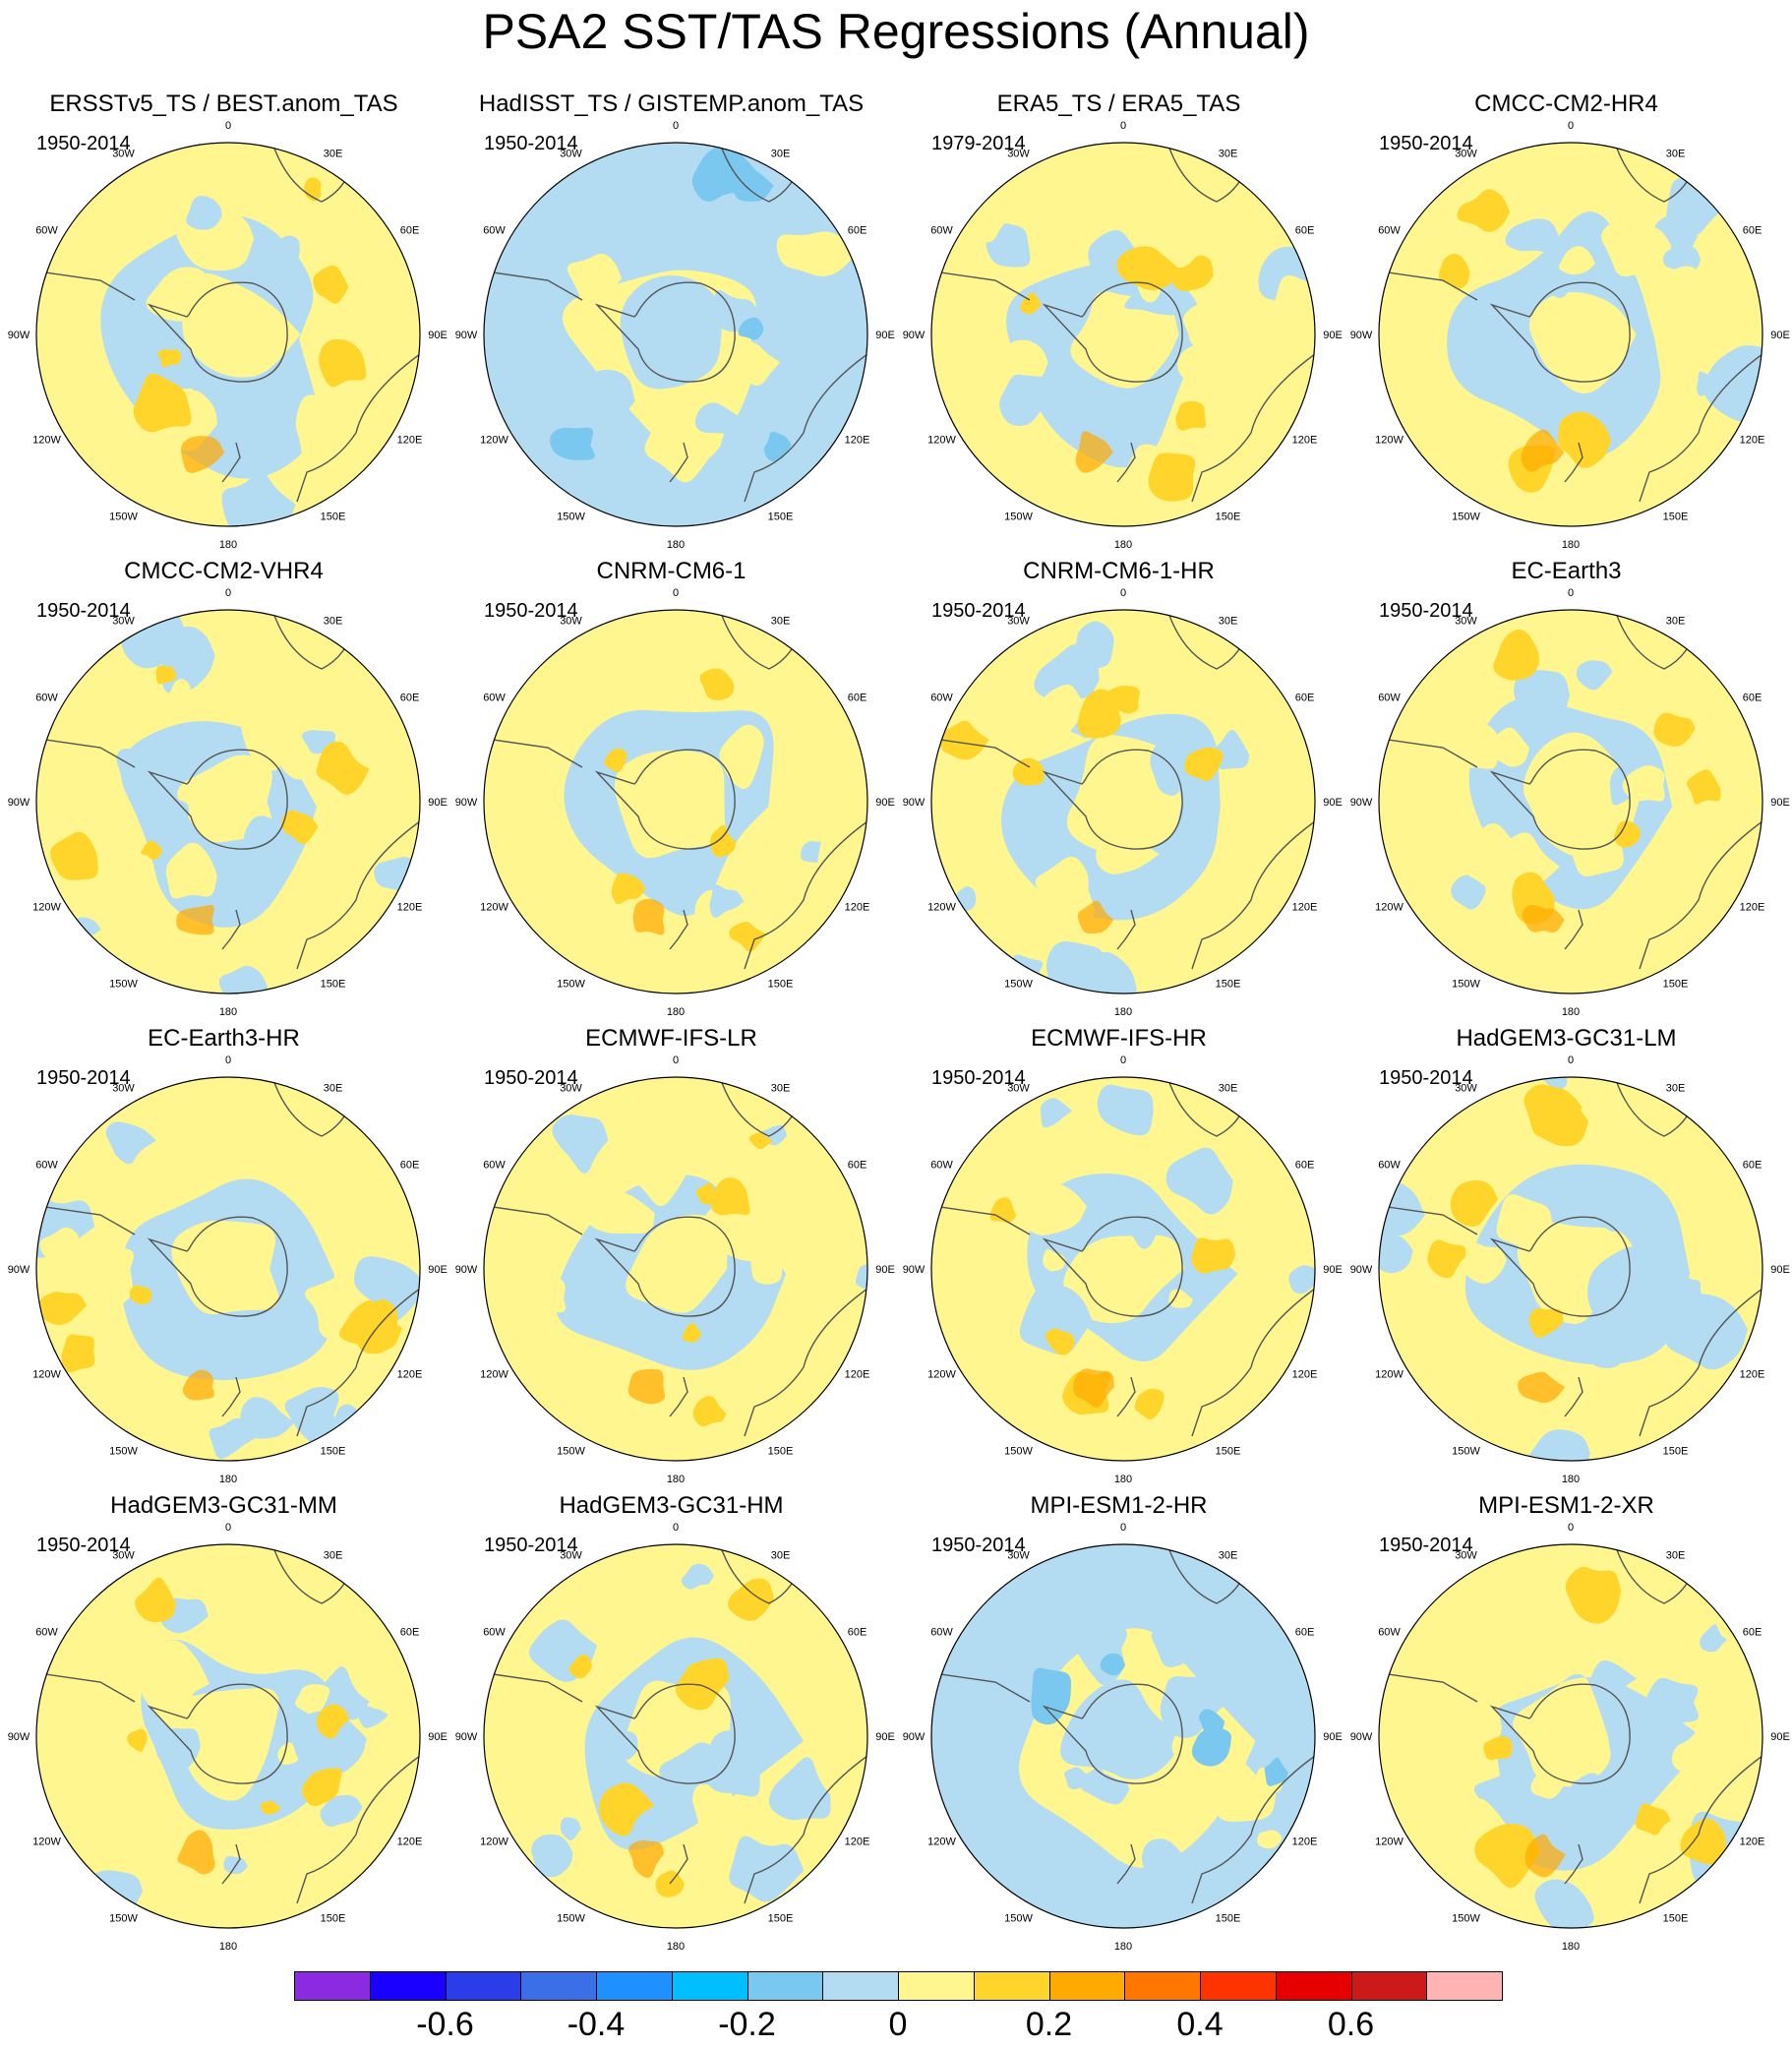 This screenshot has height=2048, width=1792. Describe the element at coordinates (224, 571) in the screenshot. I see `panel-title: CMCC-CM2-VHR4` at that location.